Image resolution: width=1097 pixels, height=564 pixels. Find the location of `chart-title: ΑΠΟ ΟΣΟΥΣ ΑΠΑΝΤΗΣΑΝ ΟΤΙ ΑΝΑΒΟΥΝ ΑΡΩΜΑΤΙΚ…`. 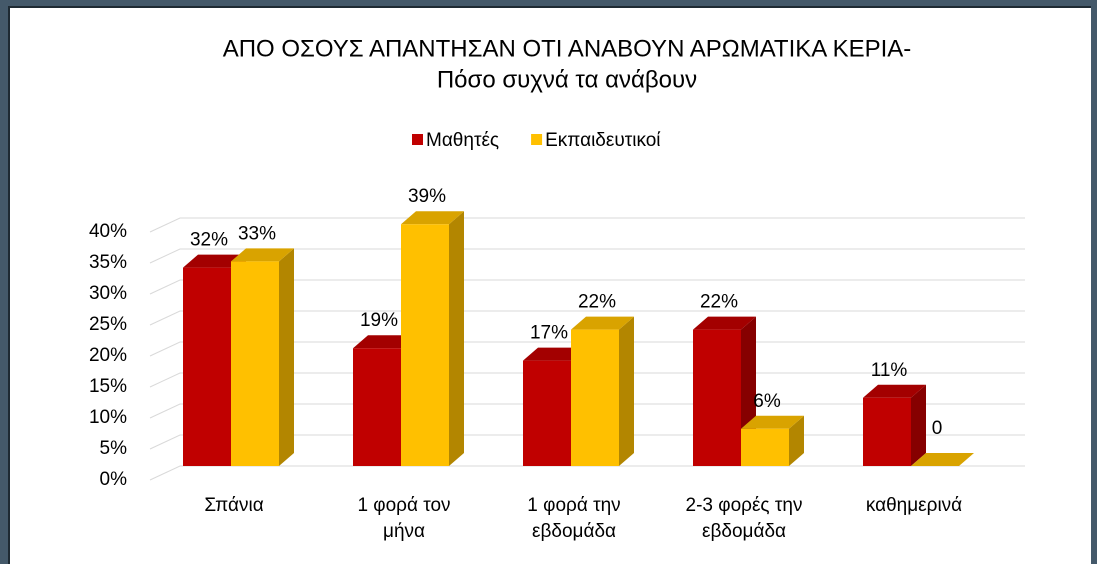

chart-title: ΑΠΟ ΟΣΟΥΣ ΑΠΑΝΤΗΣΑΝ ΟΤΙ ΑΝΑΒΟΥΝ ΑΡΩΜΑΤΙΚ… is located at coordinates (567, 48).